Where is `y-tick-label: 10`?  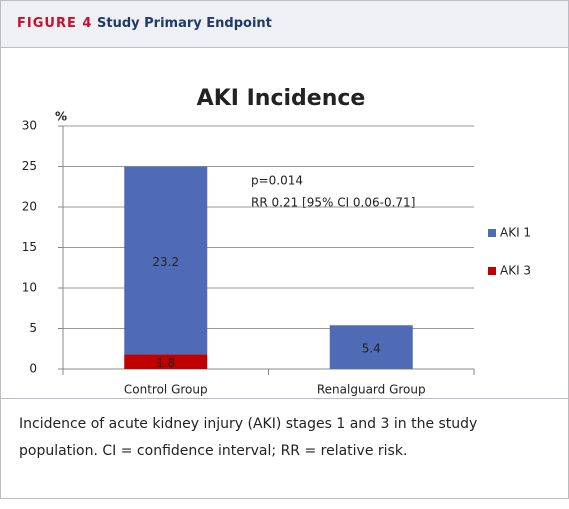
y-tick-label: 10 is located at coordinates (29, 288).